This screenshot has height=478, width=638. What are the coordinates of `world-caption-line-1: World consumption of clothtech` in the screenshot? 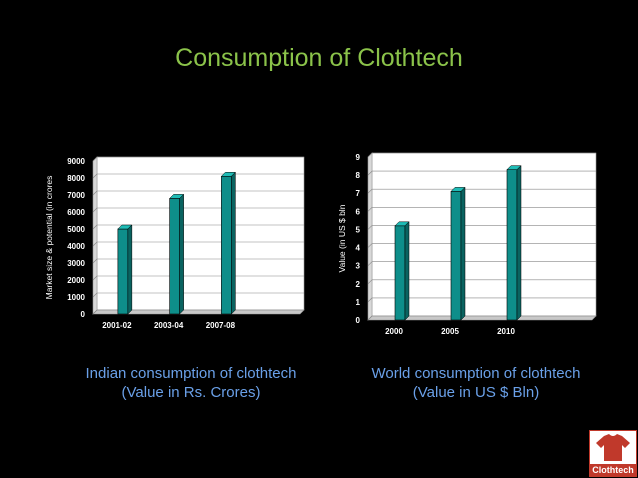 It's located at (476, 373).